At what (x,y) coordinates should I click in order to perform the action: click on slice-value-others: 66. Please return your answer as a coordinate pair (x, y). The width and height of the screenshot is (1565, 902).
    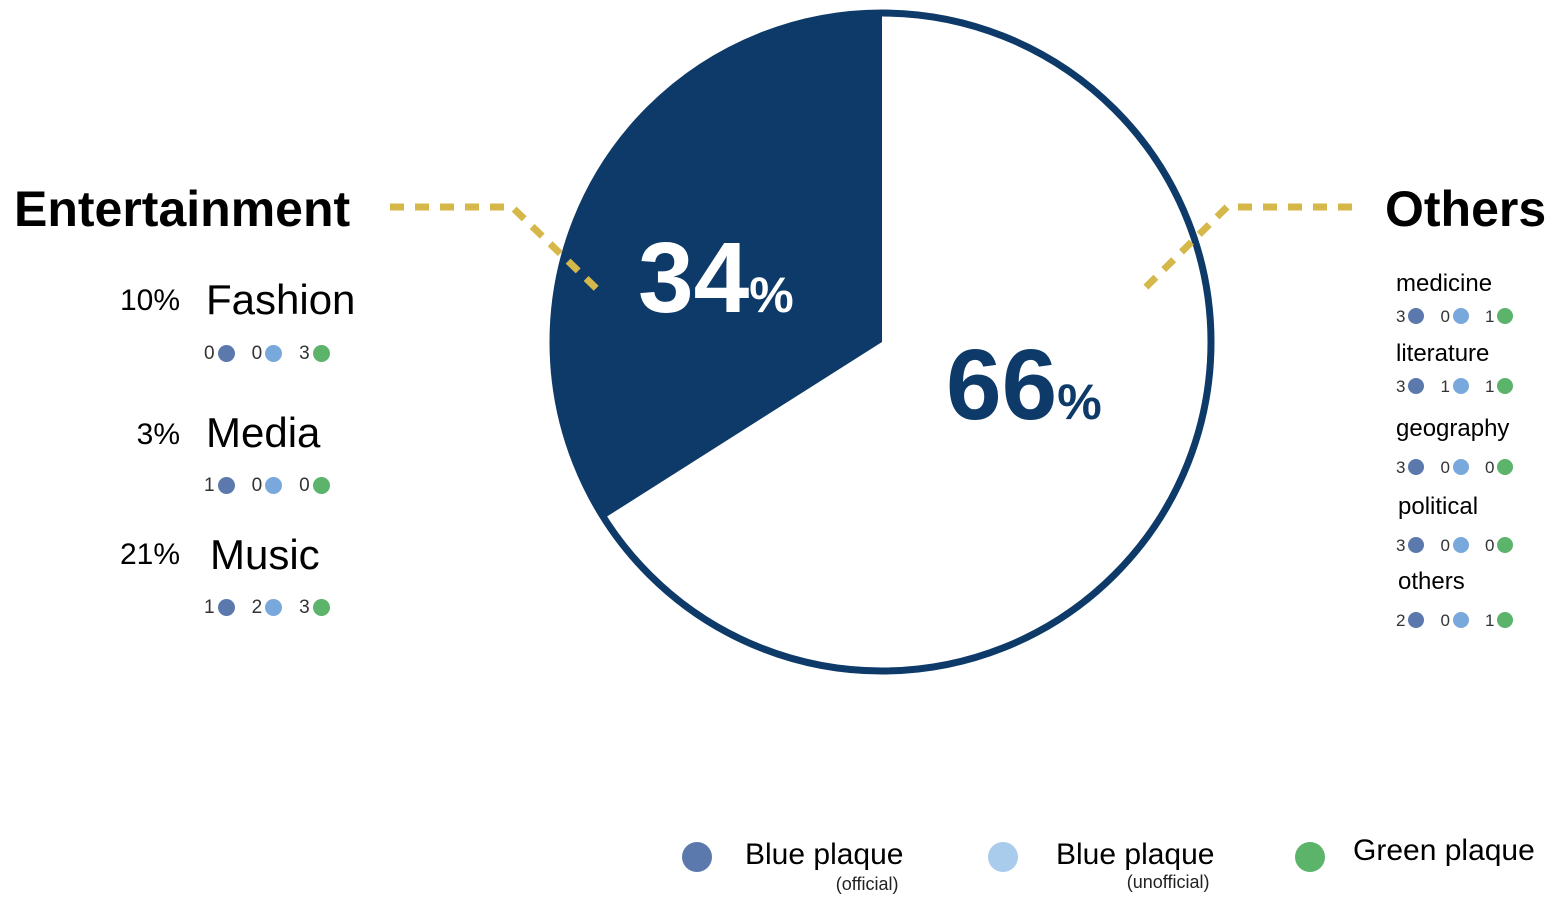
    Looking at the image, I should click on (1002, 385).